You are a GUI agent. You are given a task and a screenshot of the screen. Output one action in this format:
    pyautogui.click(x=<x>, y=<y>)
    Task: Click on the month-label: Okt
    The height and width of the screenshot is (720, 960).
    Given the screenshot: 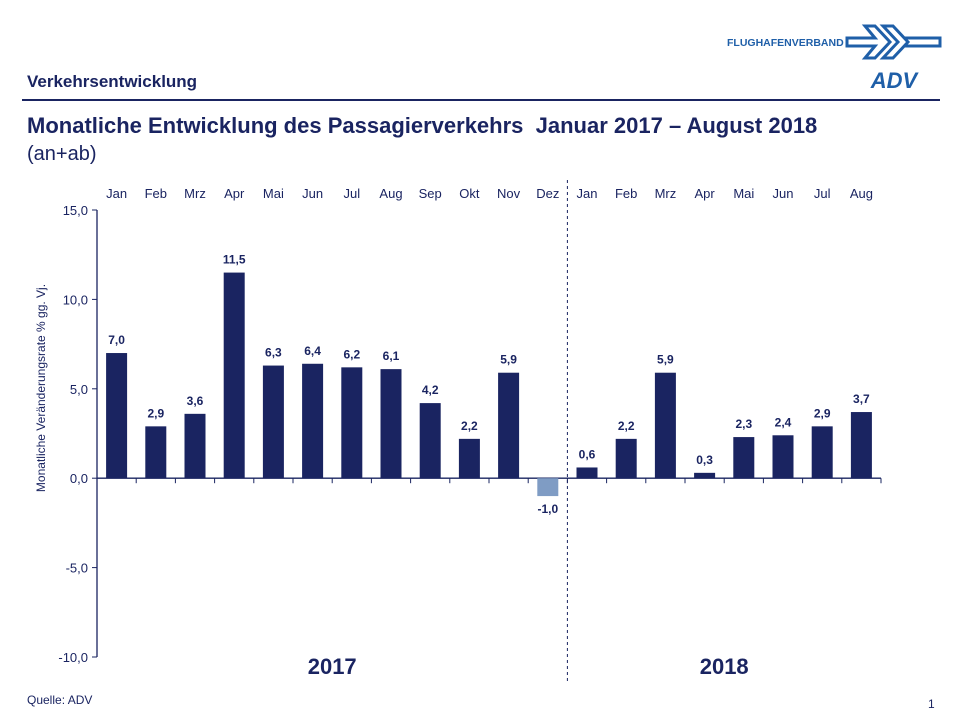 What is the action you would take?
    pyautogui.click(x=469, y=193)
    